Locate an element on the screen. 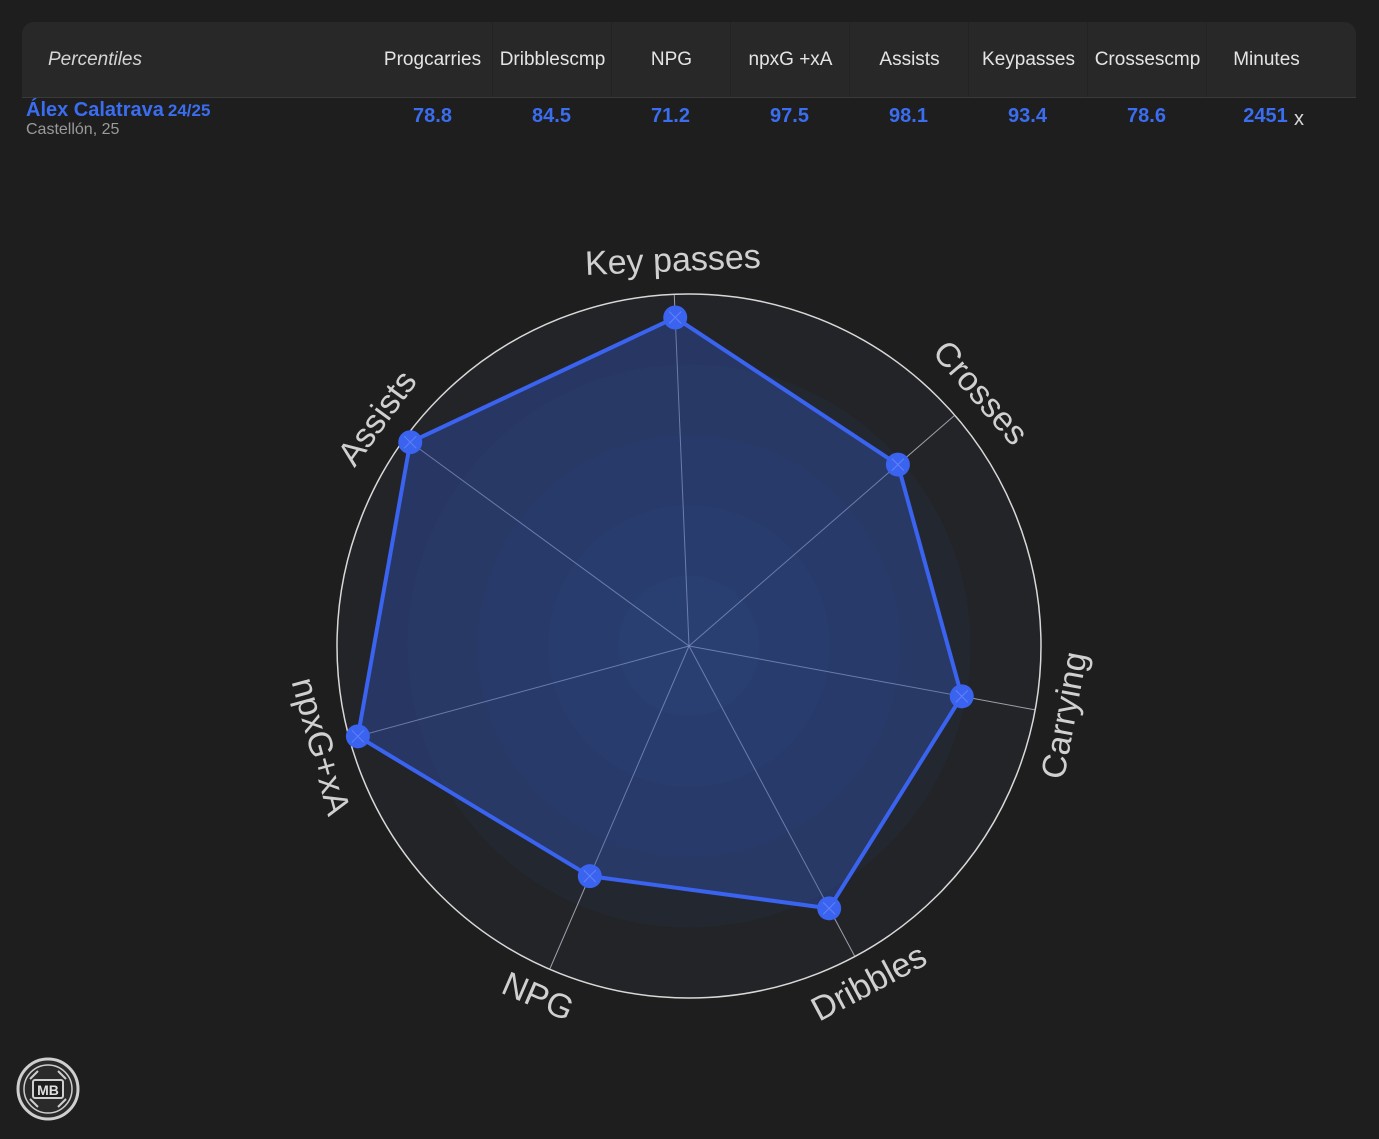 The image size is (1379, 1139). remove-player-button: x is located at coordinates (1299, 119).